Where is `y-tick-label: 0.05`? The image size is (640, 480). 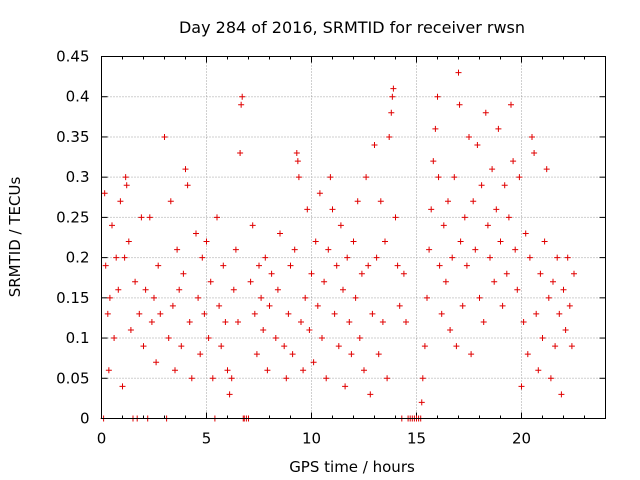 y-tick-label: 0.05 is located at coordinates (72, 378).